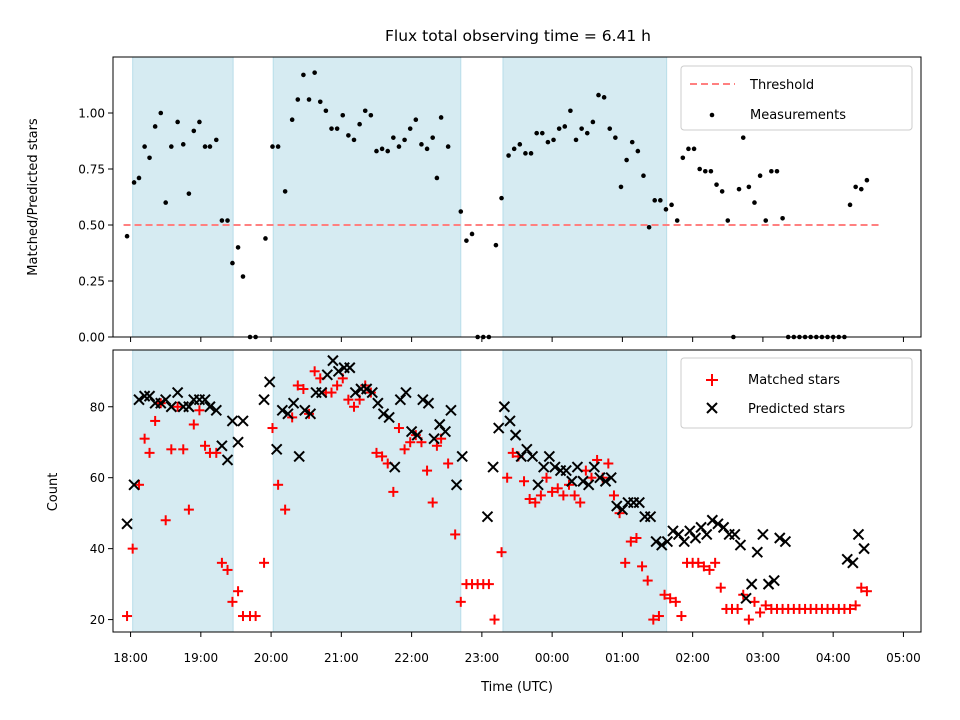  Describe the element at coordinates (91, 338) in the screenshot. I see `y-tick-label: 0.00` at that location.